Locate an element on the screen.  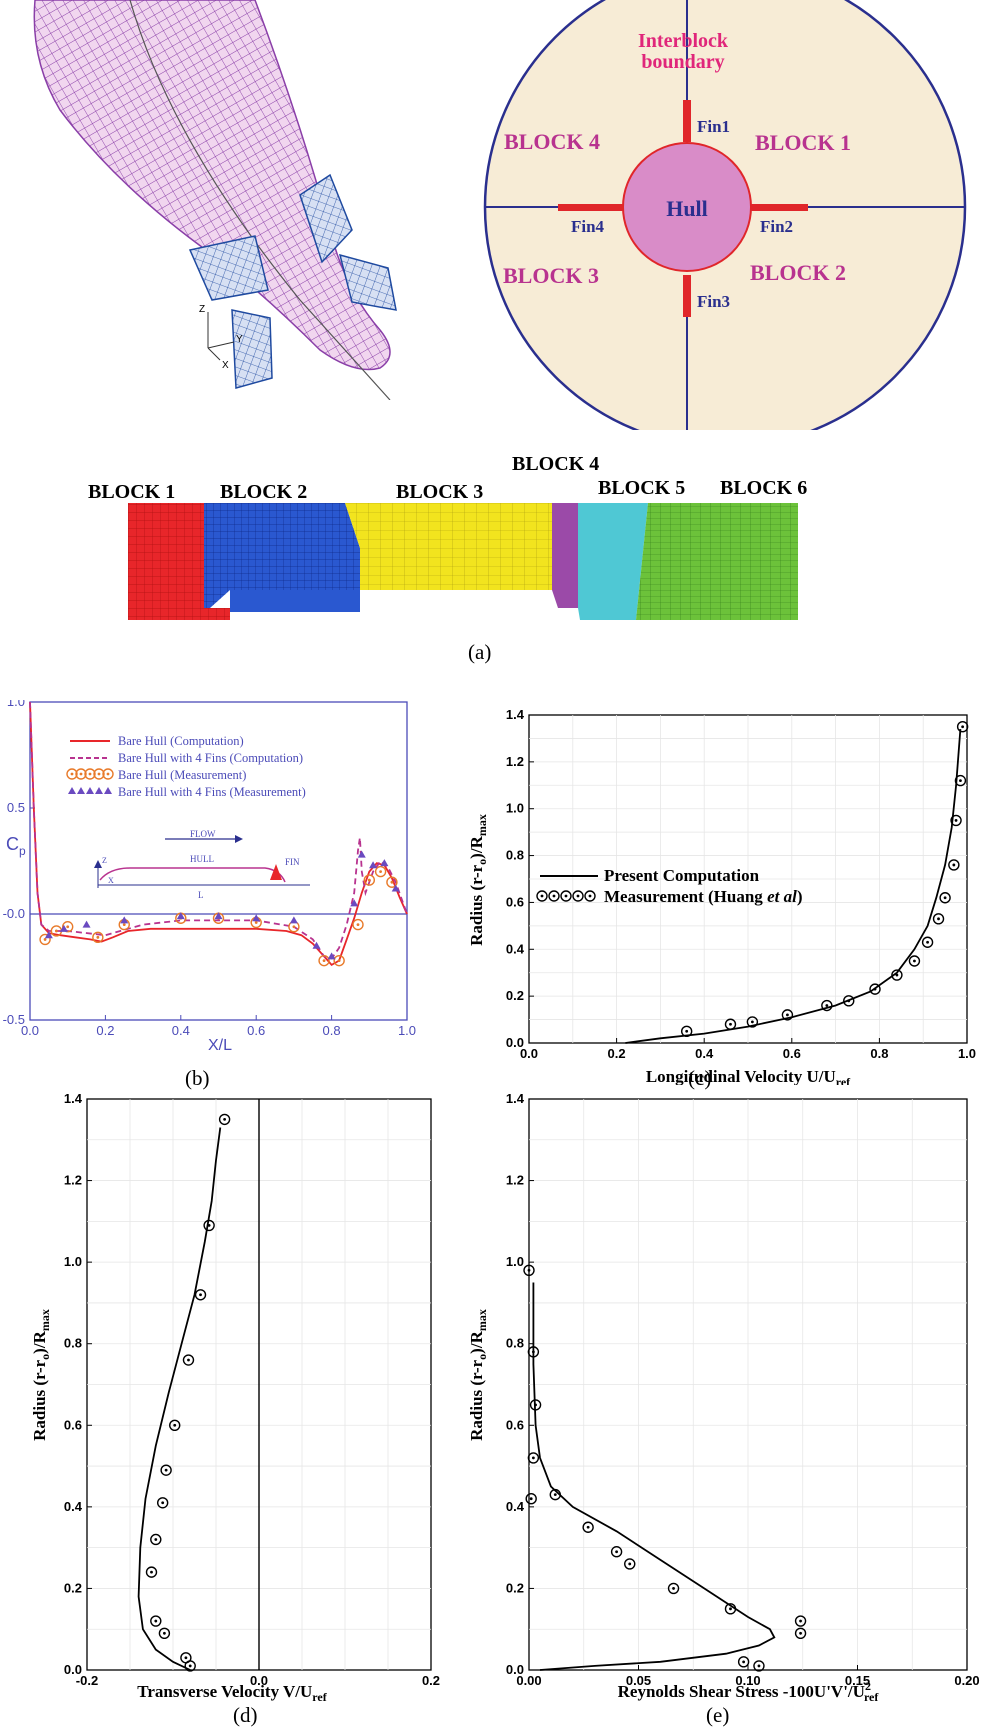
block2-label: BLOCK 2 is located at coordinates (798, 272).